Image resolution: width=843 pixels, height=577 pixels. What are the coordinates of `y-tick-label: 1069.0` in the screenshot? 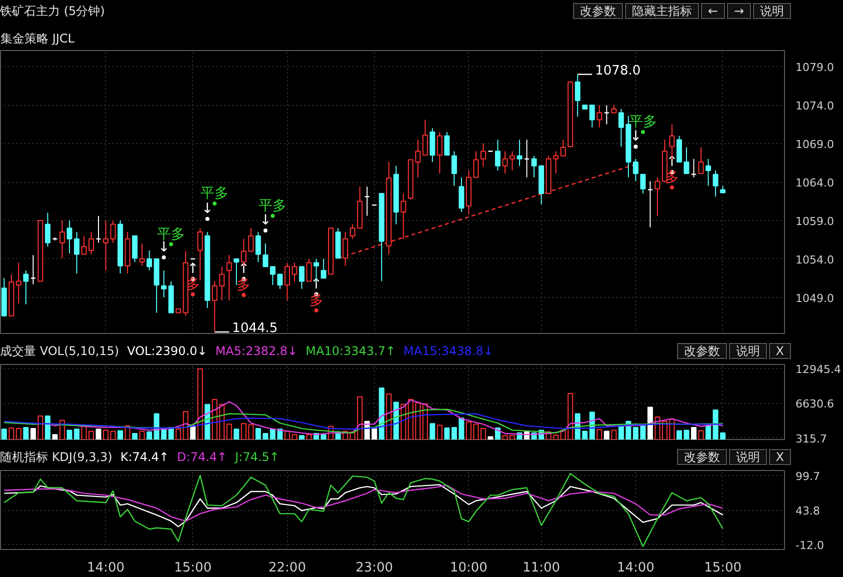 It's located at (815, 145).